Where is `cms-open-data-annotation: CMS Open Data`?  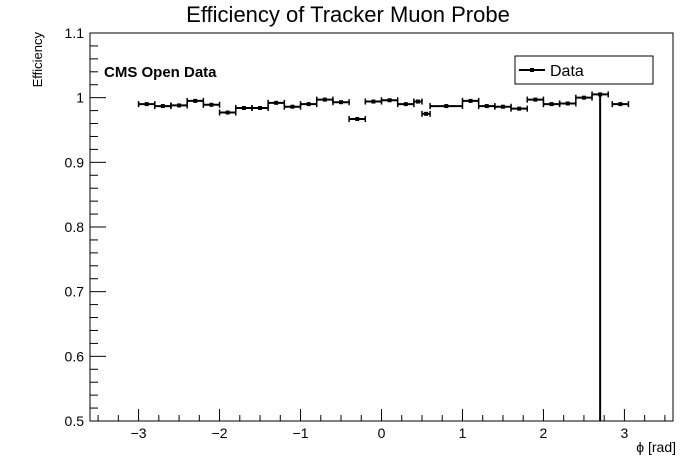
cms-open-data-annotation: CMS Open Data is located at coordinates (160, 72).